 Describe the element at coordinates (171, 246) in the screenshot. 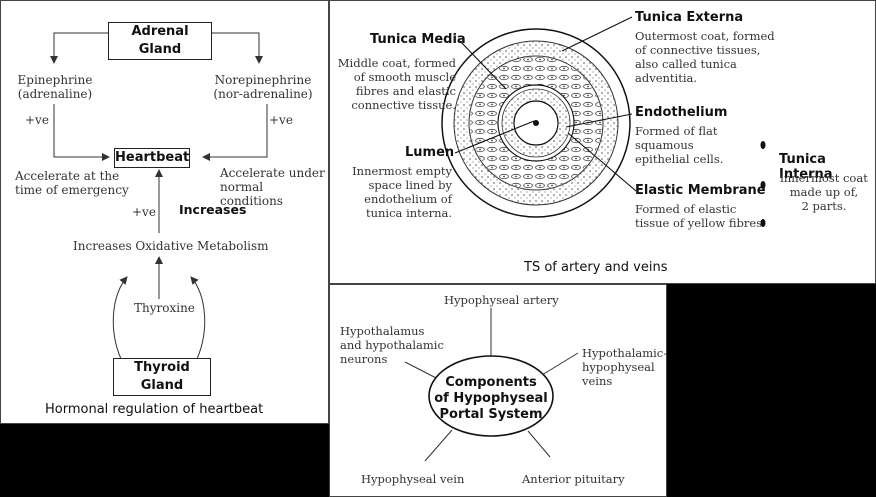

I see `oxidative-metabolism-label: Increases Oxidative Metabolism` at that location.